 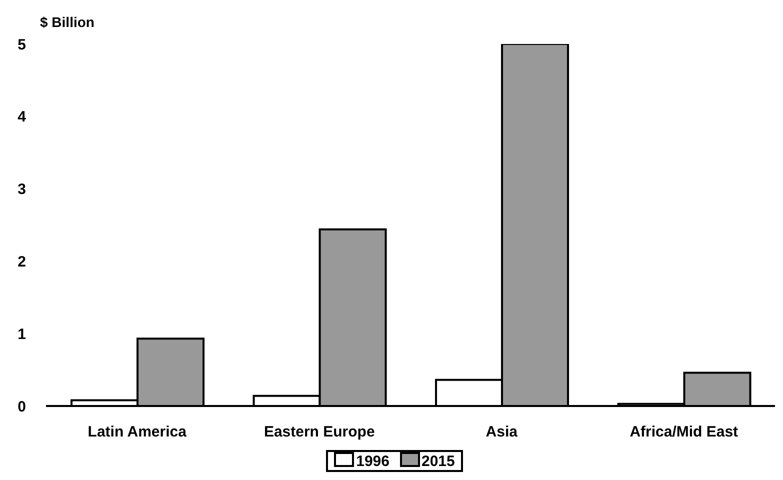 I want to click on y-axis-title: $ Billion, so click(x=67, y=22).